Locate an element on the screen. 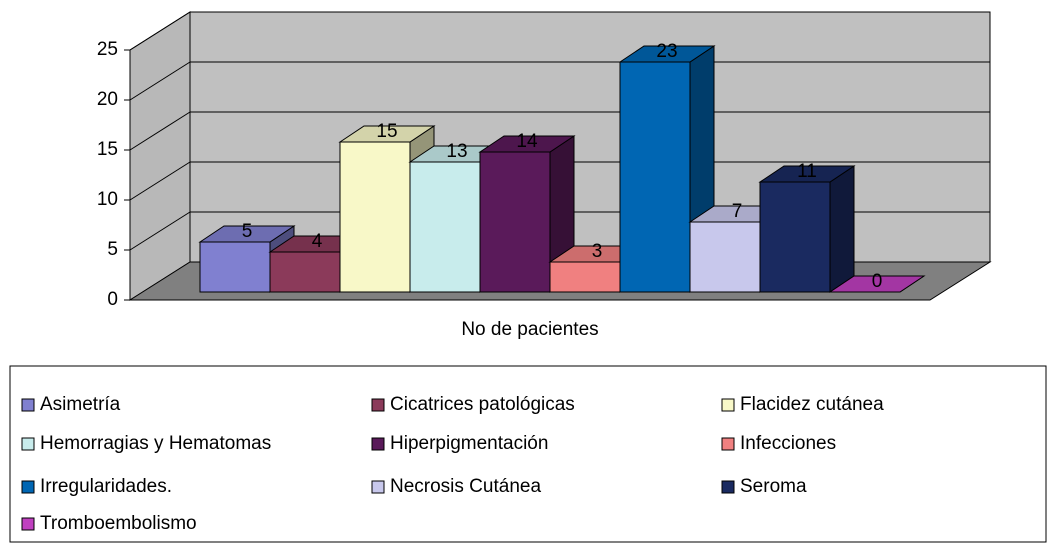 This screenshot has width=1050, height=544. legend-label: Tromboembolismo is located at coordinates (118, 523).